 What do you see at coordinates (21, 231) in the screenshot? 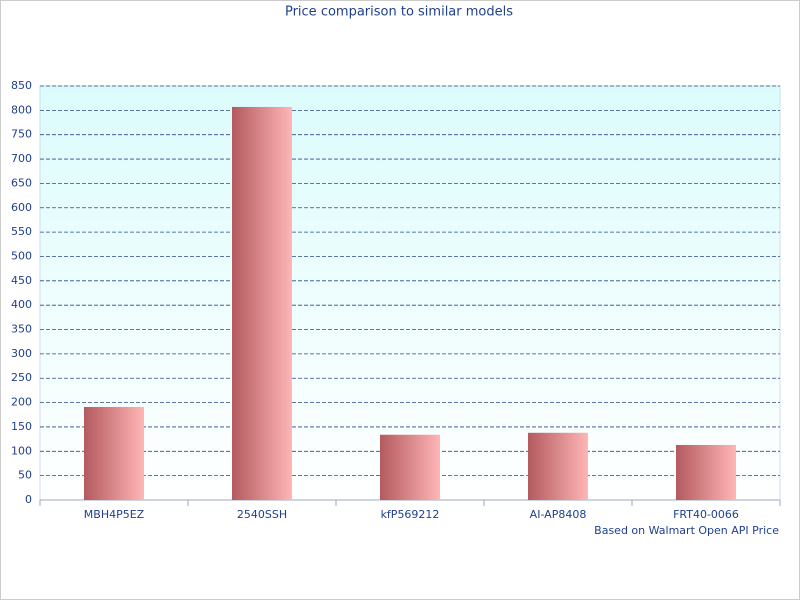
I see `y-tick-label: 550` at bounding box center [21, 231].